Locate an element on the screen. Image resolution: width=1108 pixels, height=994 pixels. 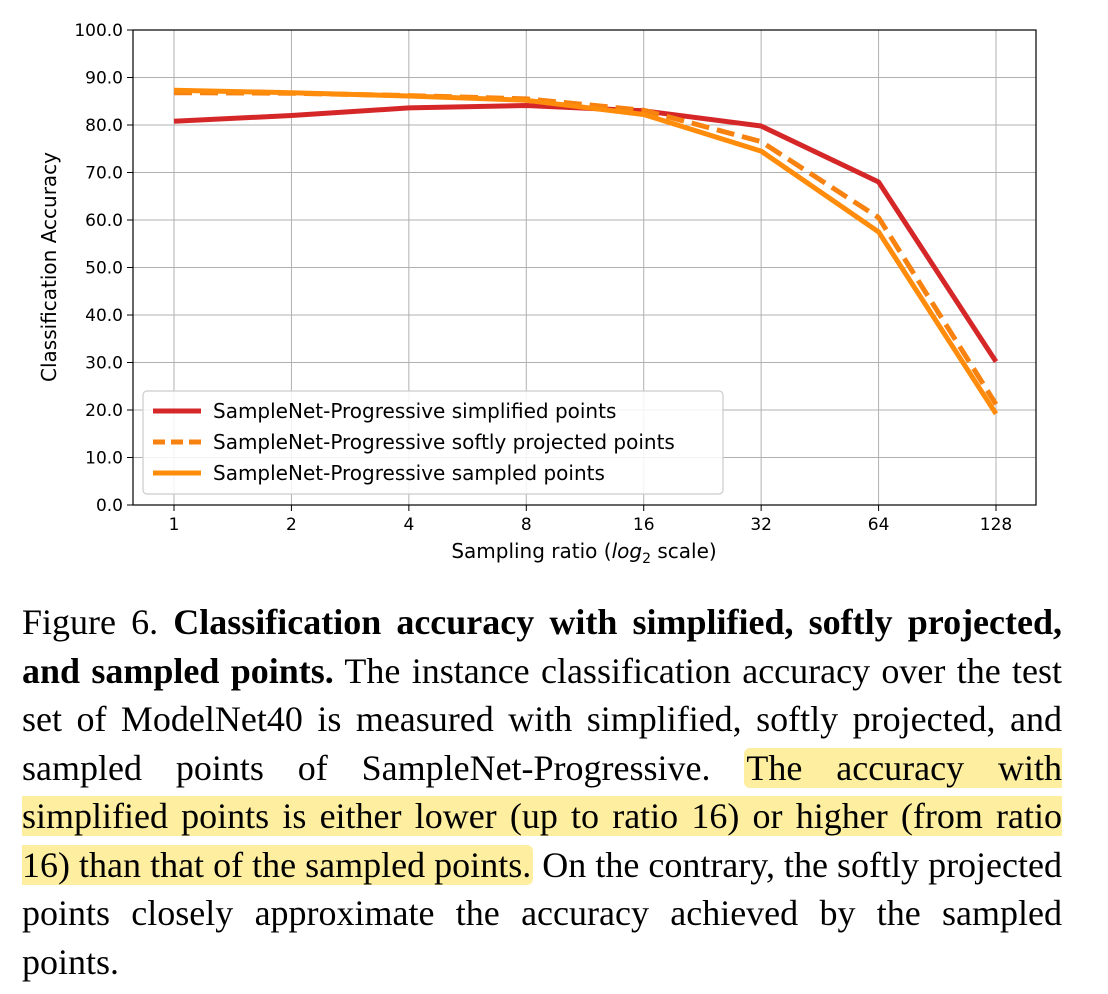
y-tick-label: 0.0 is located at coordinates (109, 506).